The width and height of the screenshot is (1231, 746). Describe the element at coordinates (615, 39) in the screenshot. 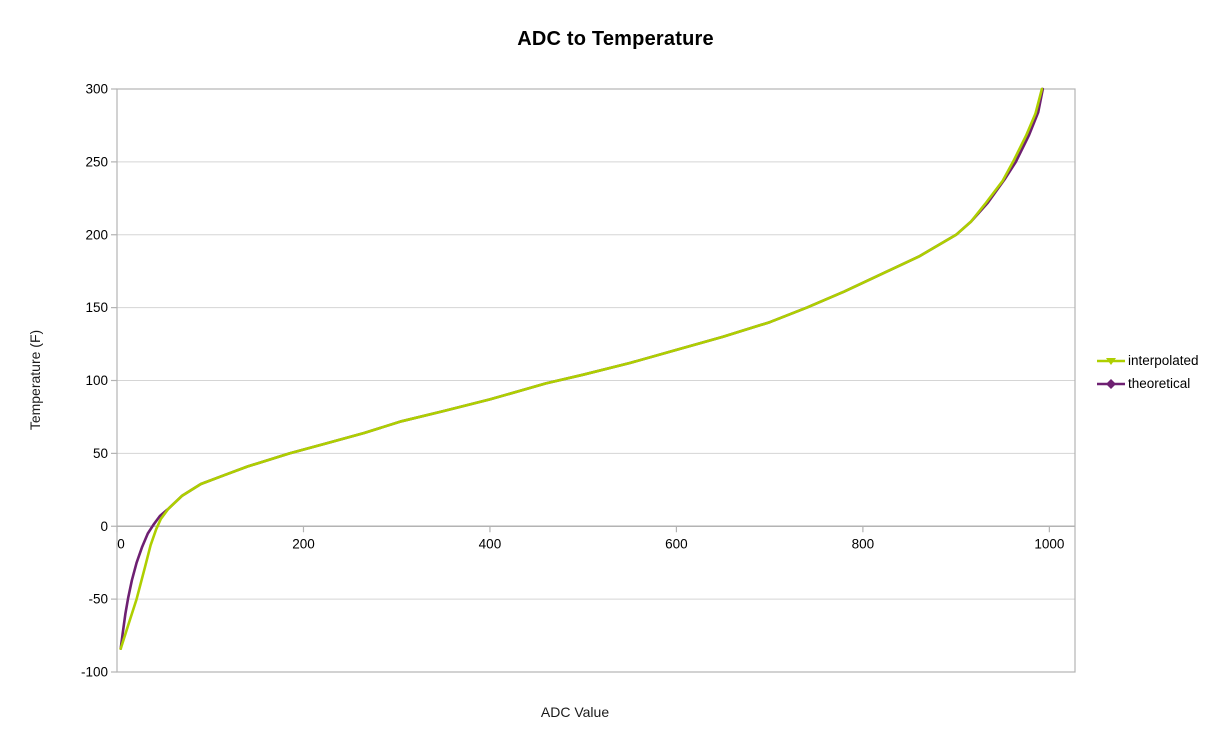

I see `chart-title: ADC to Temperature` at that location.